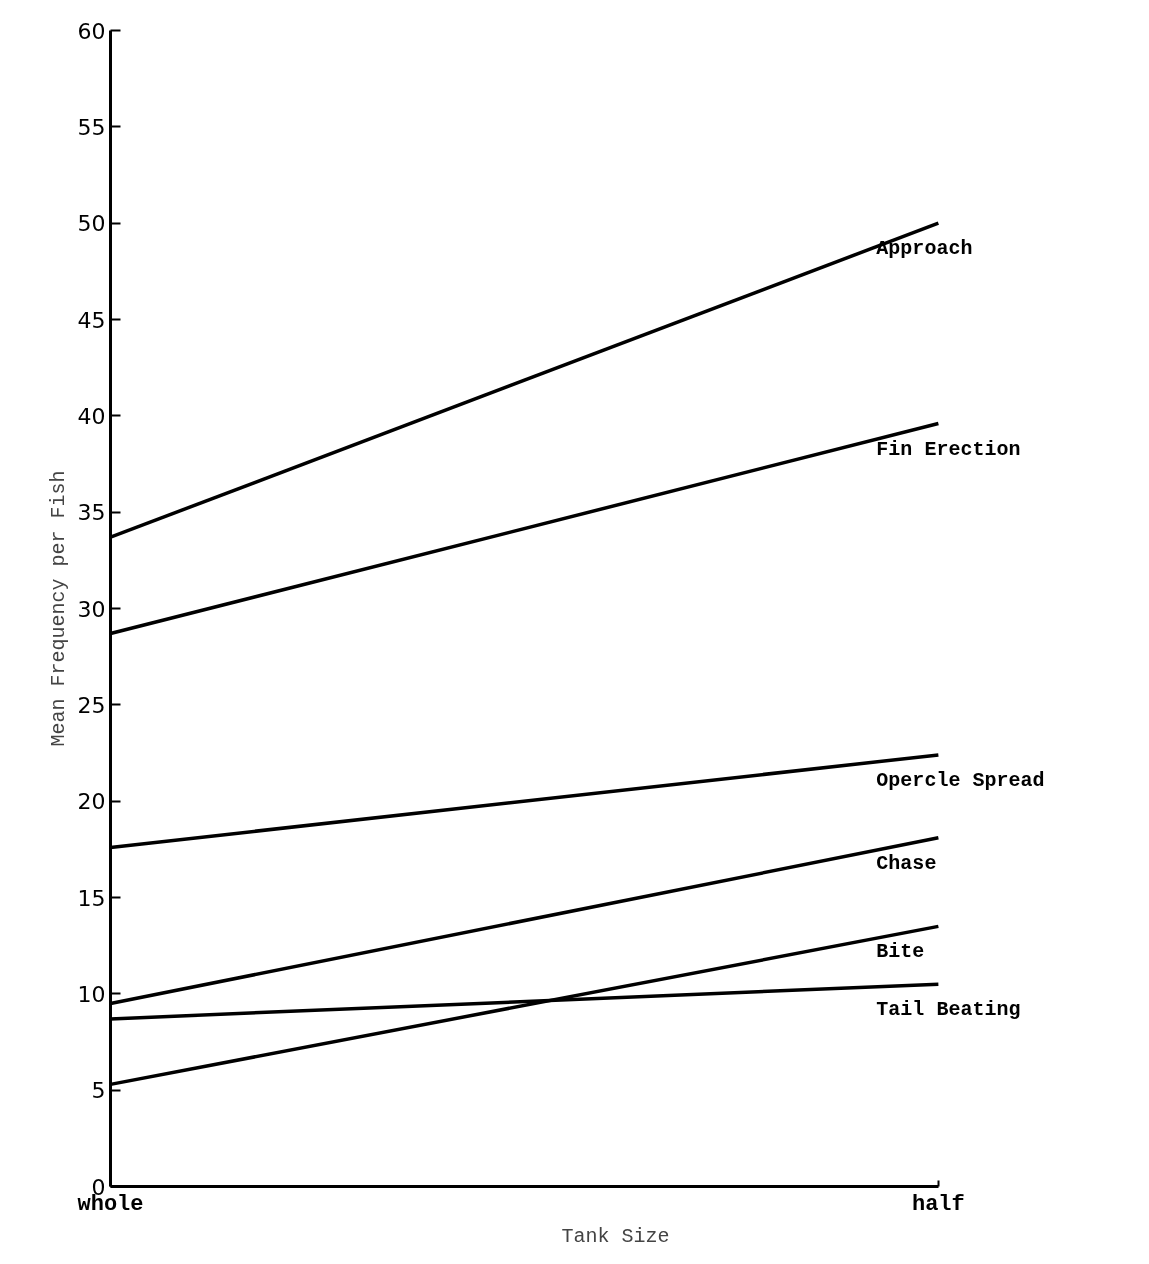 The image size is (1149, 1264). I want to click on y-tick-label: 50, so click(91, 224).